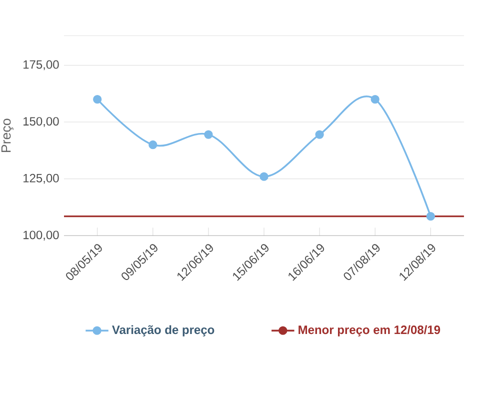  What do you see at coordinates (41, 235) in the screenshot?
I see `y-tick-label: 100,00` at bounding box center [41, 235].